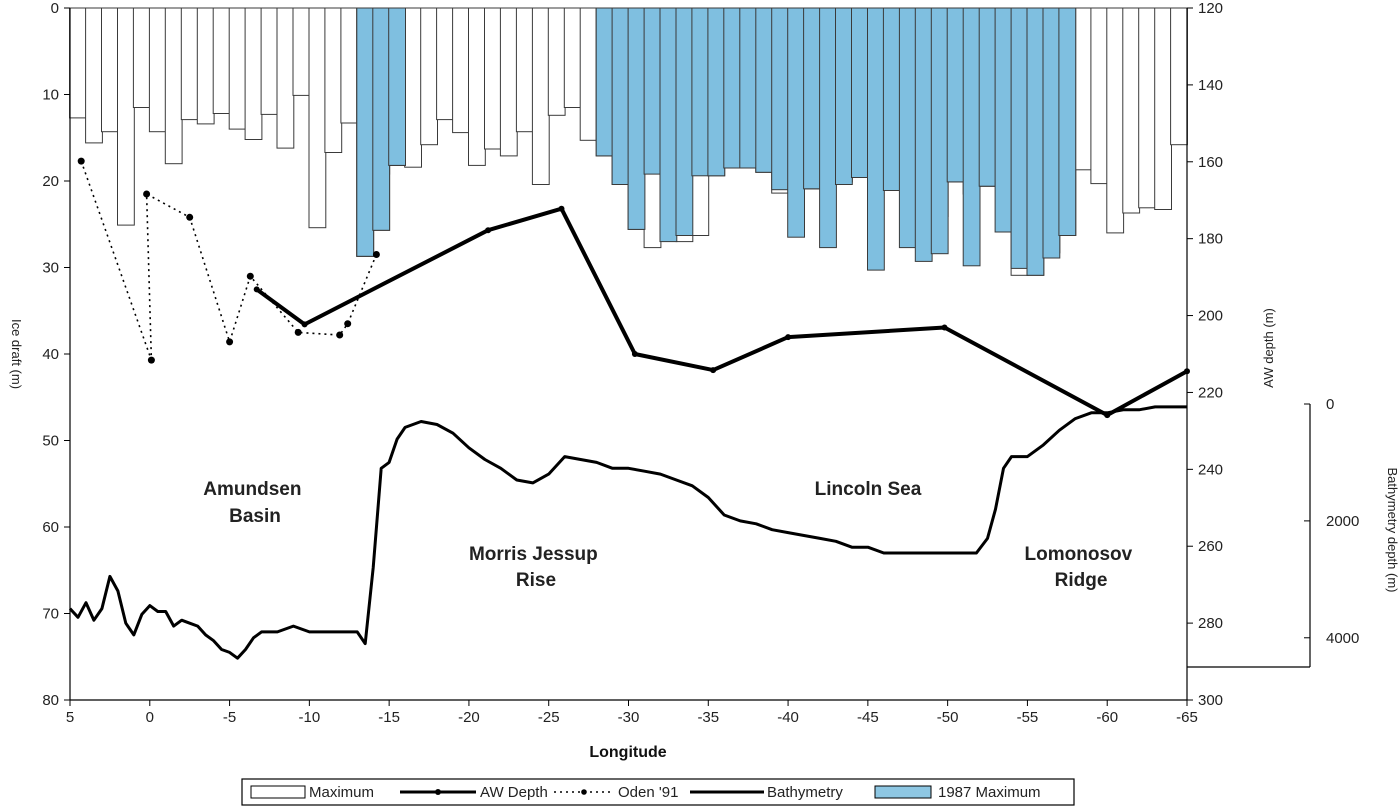 The height and width of the screenshot is (807, 1400). I want to click on x-tick-label: -10, so click(310, 717).